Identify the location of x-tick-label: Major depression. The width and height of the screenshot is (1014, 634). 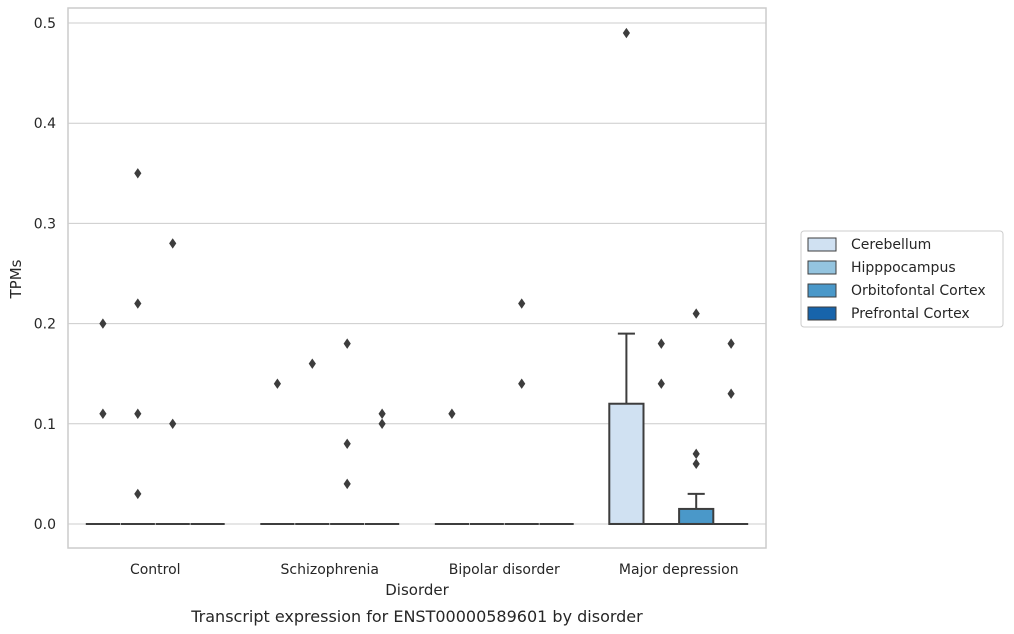
(679, 570).